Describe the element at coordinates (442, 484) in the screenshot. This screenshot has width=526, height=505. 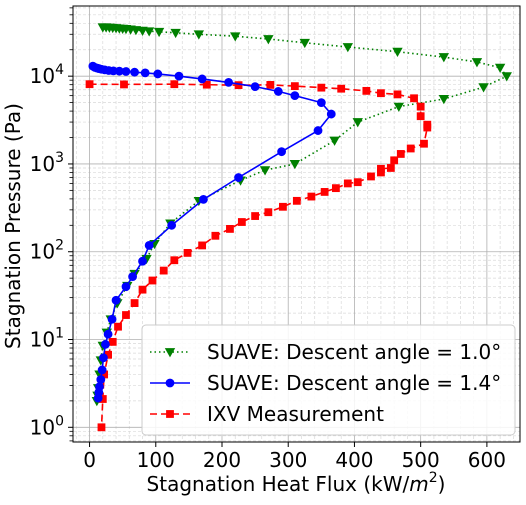
I see `x-axis-label-close: )` at that location.